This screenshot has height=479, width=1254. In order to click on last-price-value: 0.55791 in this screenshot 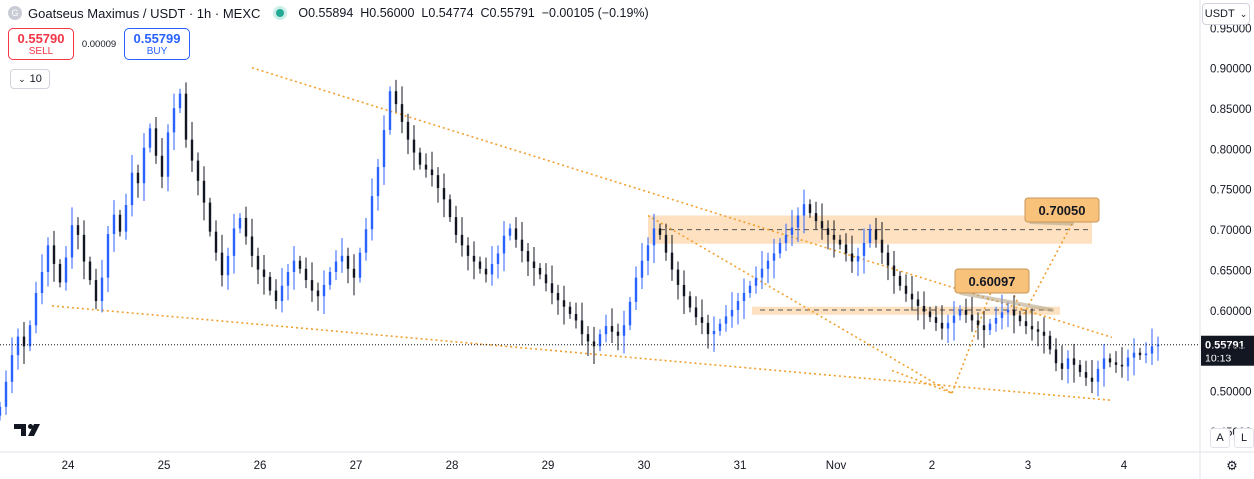, I will do `click(1225, 346)`.